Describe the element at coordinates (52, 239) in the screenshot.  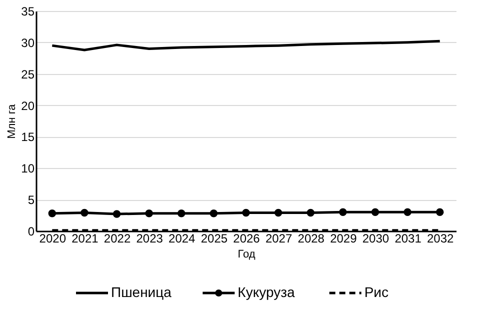
I see `x-tick-label: 2020` at that location.